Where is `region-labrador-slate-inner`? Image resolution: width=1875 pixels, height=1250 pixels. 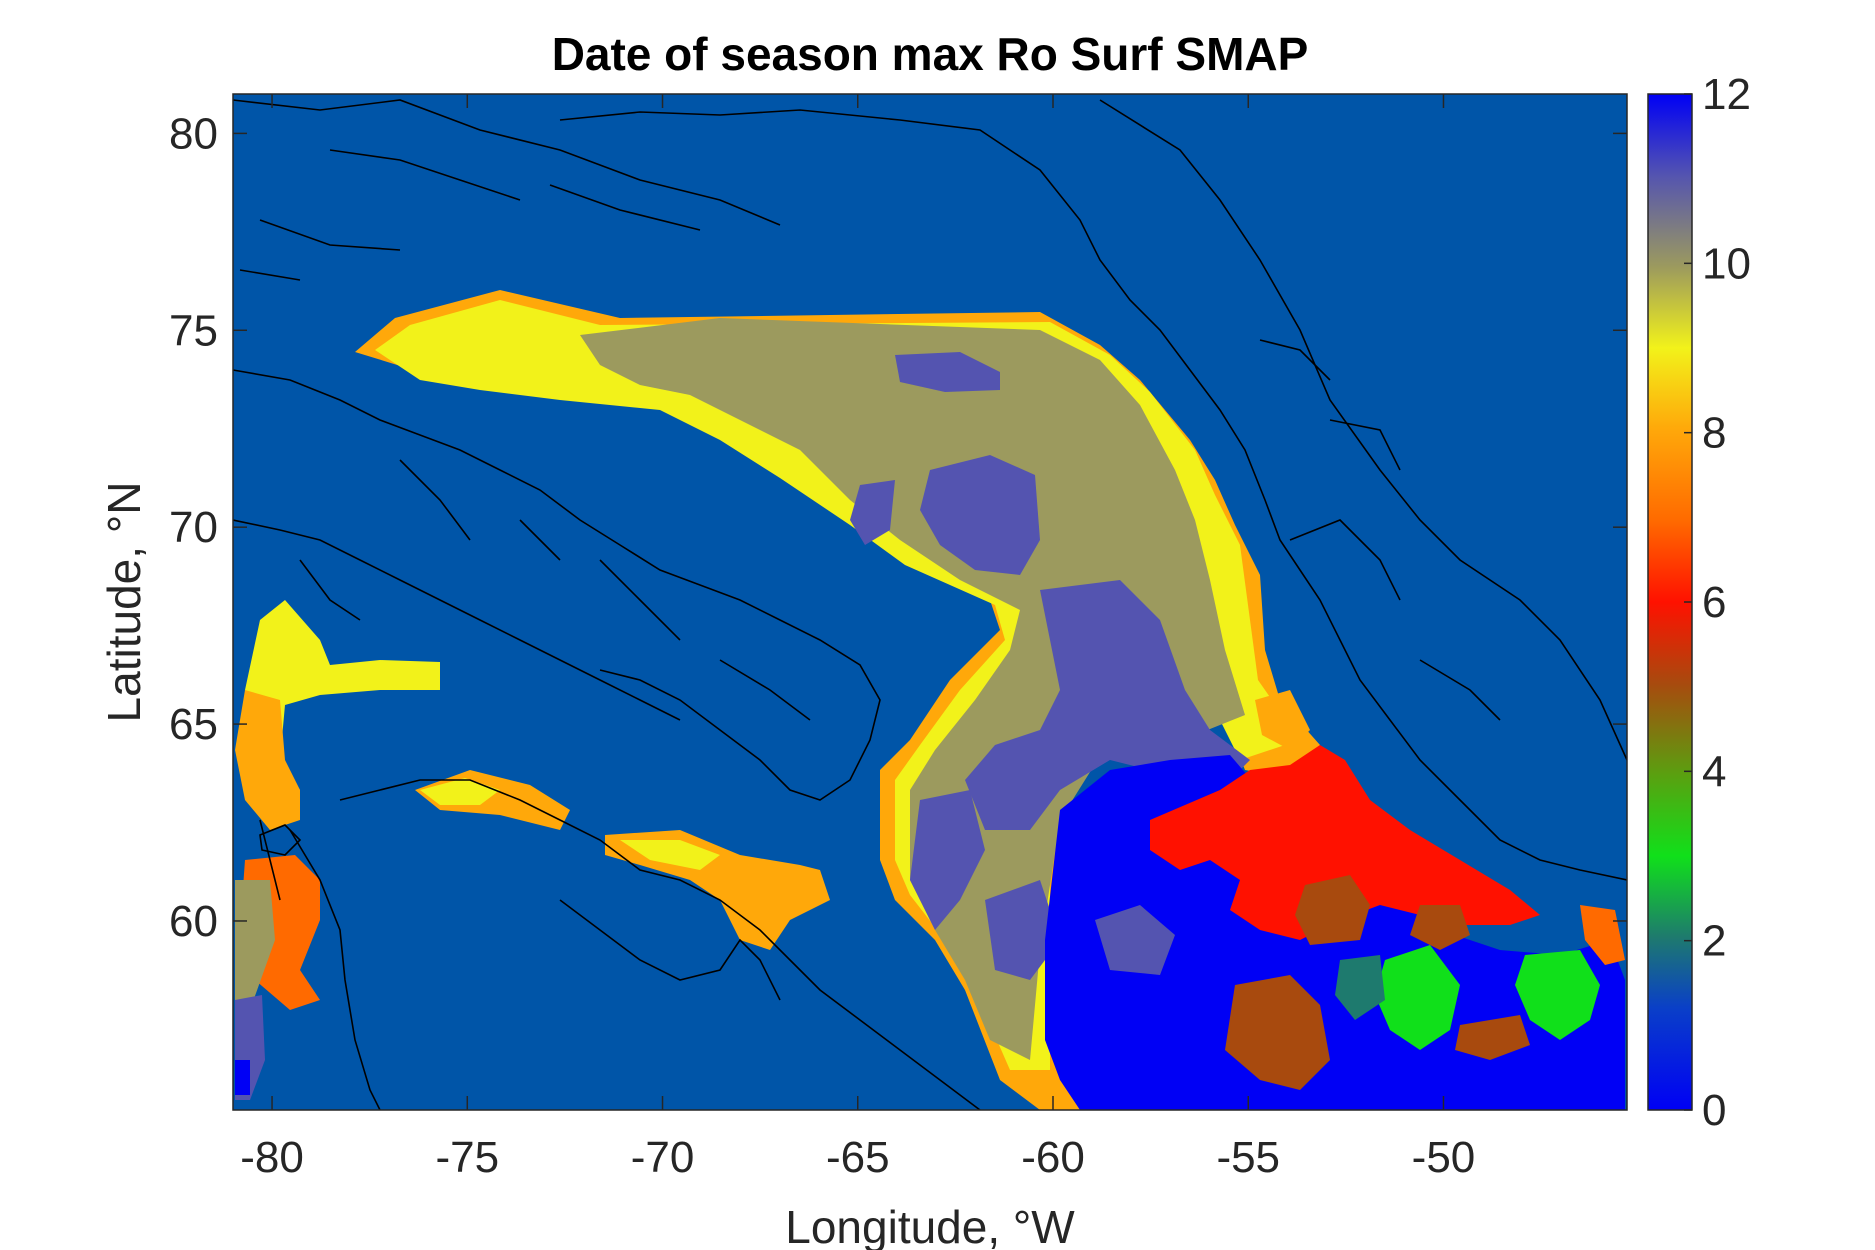
region-labrador-slate-inner is located at coordinates (1135, 940).